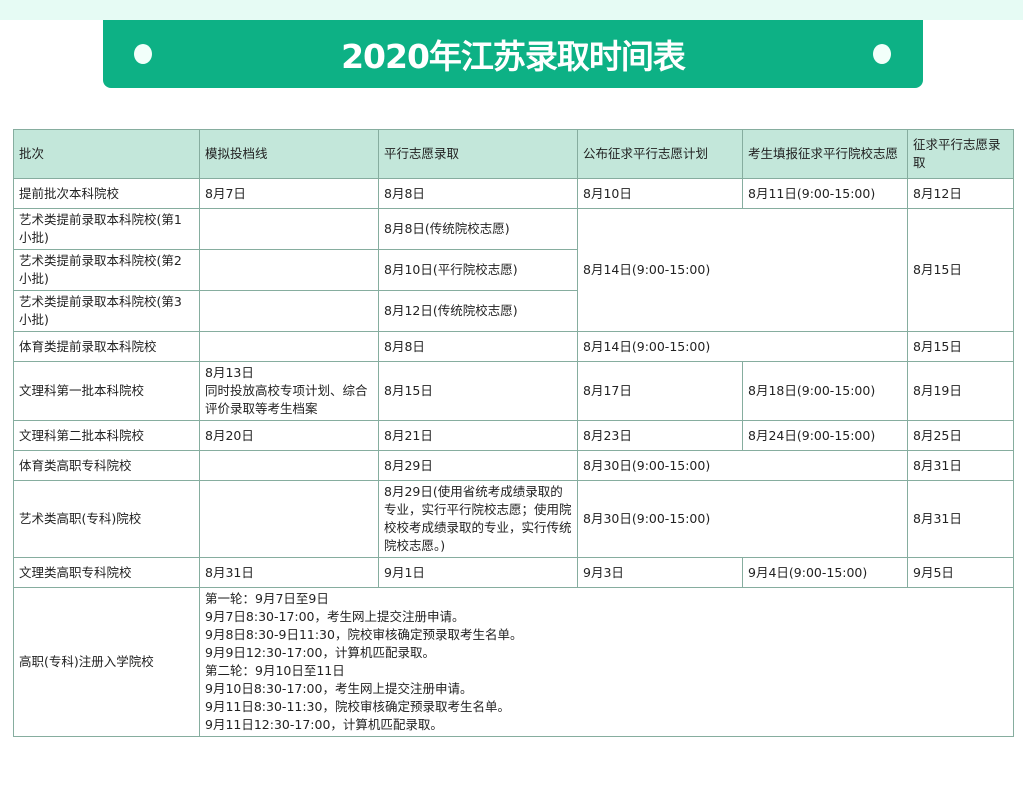 This screenshot has width=1023, height=800. What do you see at coordinates (825, 154) in the screenshot?
I see `column-header: 考生填报征求平行院校志愿` at bounding box center [825, 154].